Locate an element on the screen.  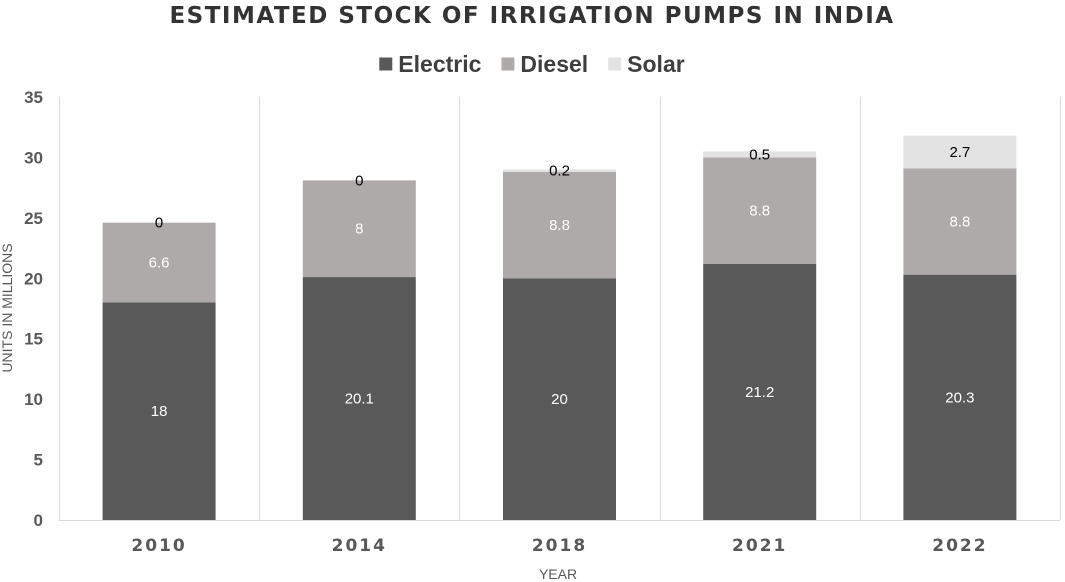
legend: Electric Diesel Solar is located at coordinates (532, 64).